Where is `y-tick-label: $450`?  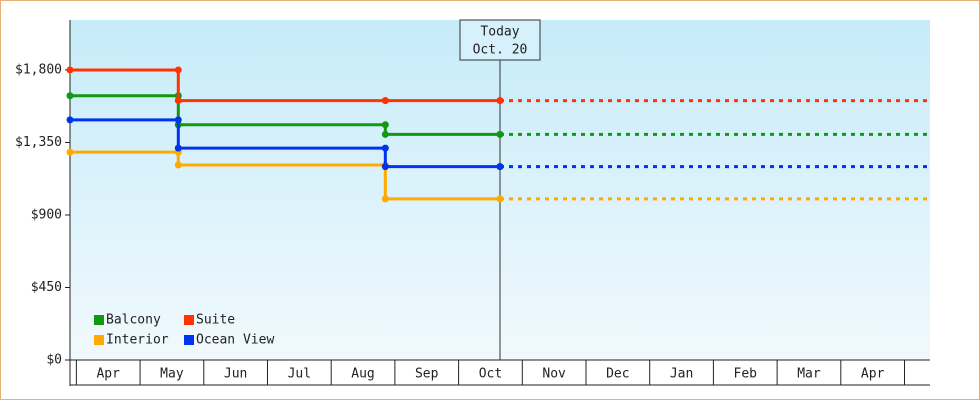 y-tick-label: $450 is located at coordinates (46, 287).